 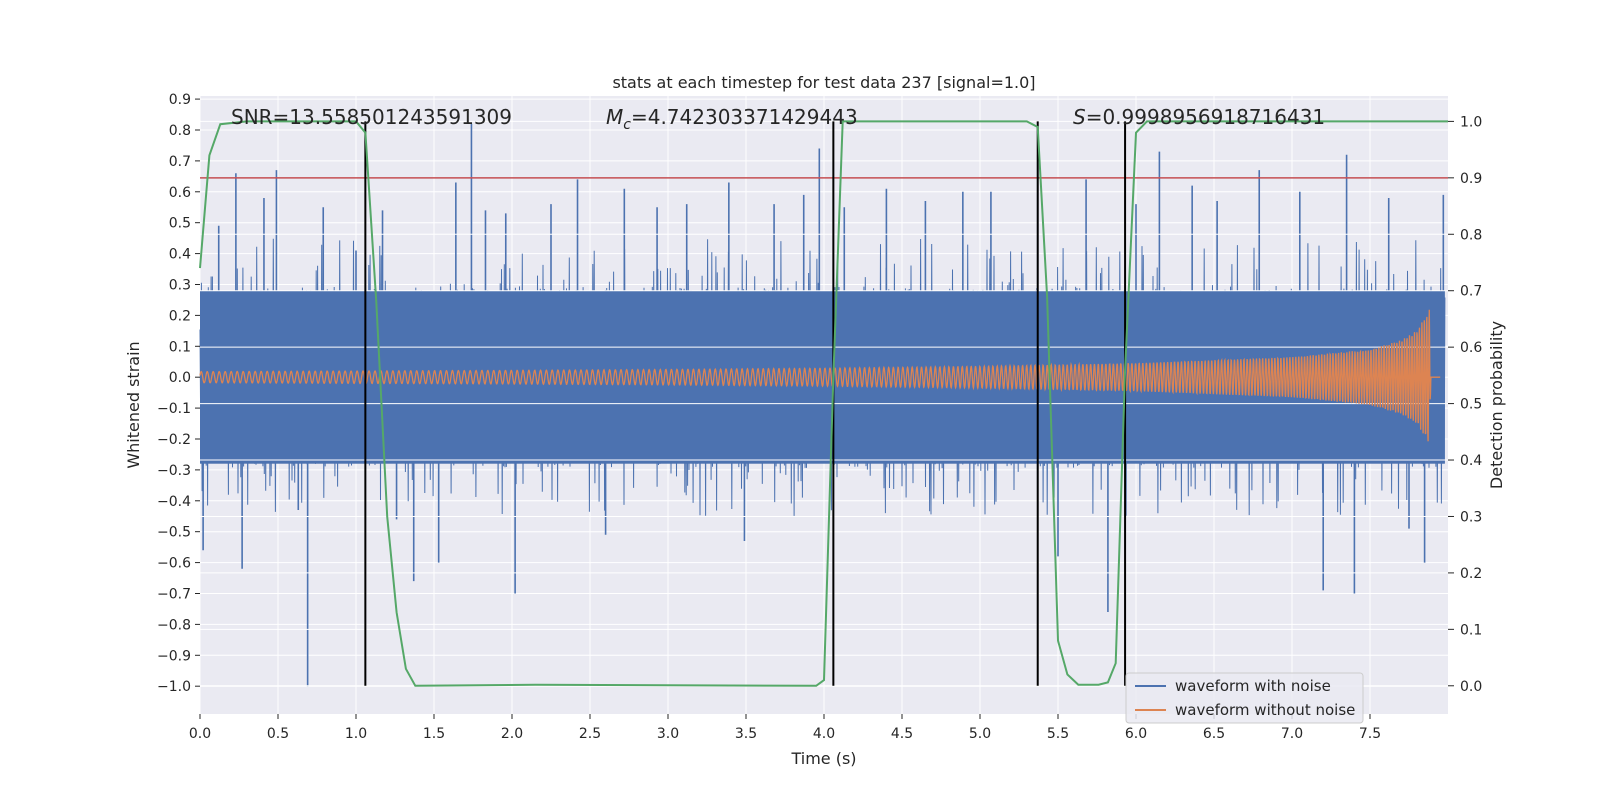 What do you see at coordinates (590, 734) in the screenshot?
I see `x-tick-label: 2.5` at bounding box center [590, 734].